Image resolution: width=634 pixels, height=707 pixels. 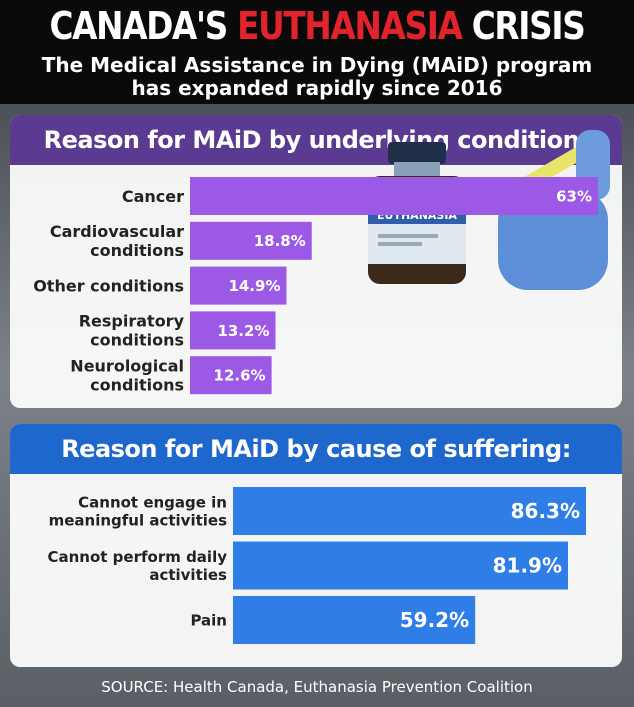 I want to click on title-prefix: CANADA'S, so click(x=138, y=26).